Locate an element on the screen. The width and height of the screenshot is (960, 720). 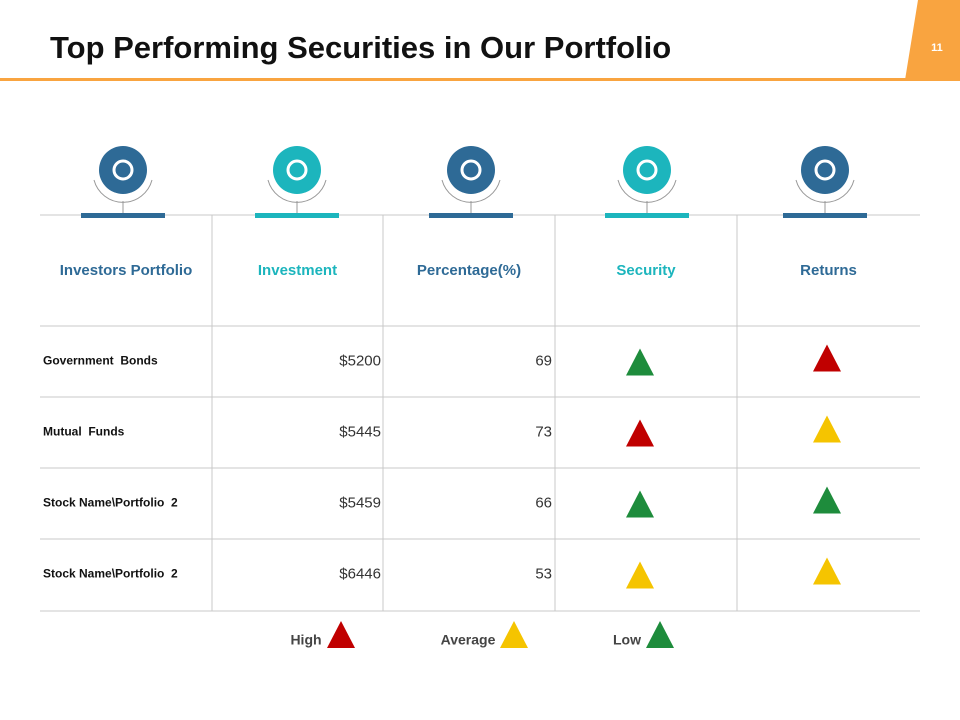
legend-label: Average is located at coordinates (468, 640).